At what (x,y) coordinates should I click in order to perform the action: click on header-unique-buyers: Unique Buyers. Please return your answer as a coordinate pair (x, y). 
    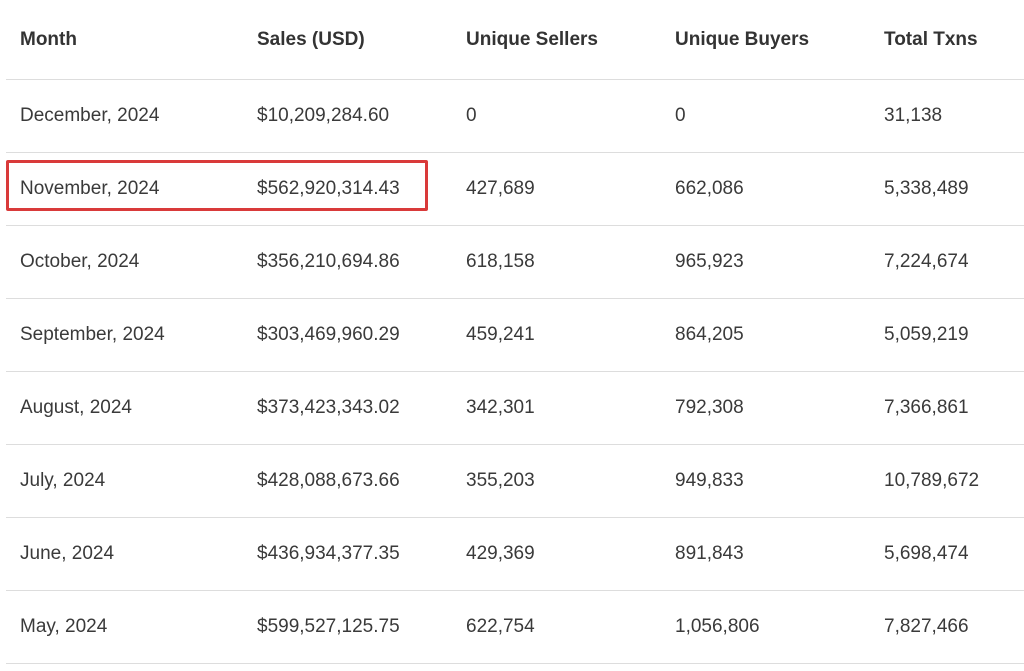
    Looking at the image, I should click on (765, 40).